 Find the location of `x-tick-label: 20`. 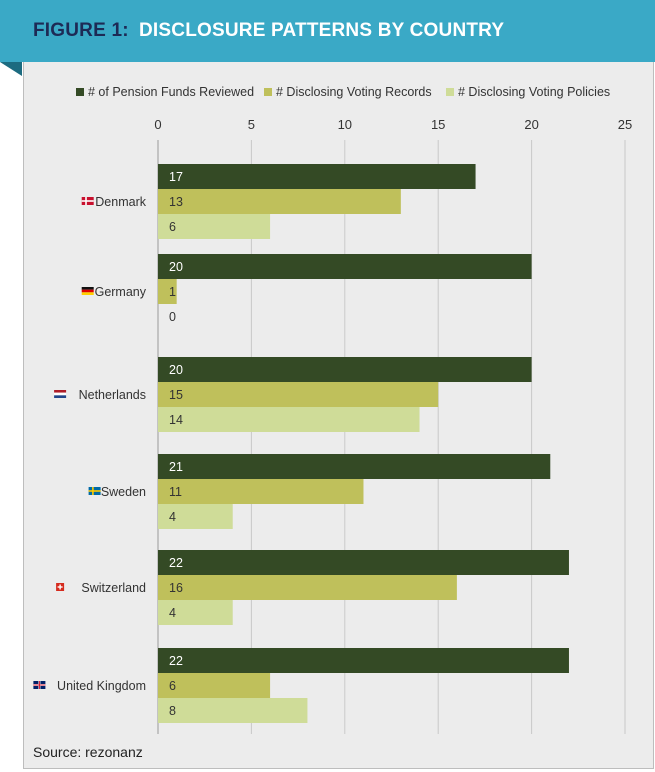

x-tick-label: 20 is located at coordinates (531, 124).